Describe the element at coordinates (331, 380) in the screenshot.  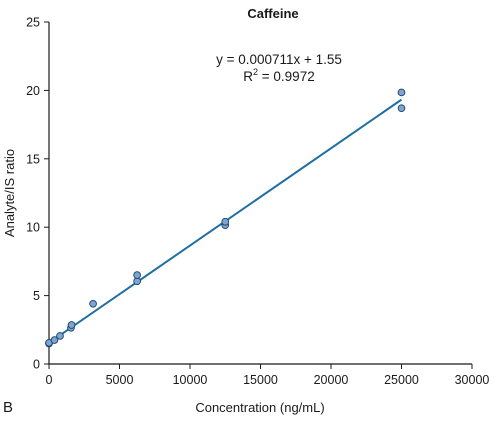
I see `x-tick-label: 20000` at that location.